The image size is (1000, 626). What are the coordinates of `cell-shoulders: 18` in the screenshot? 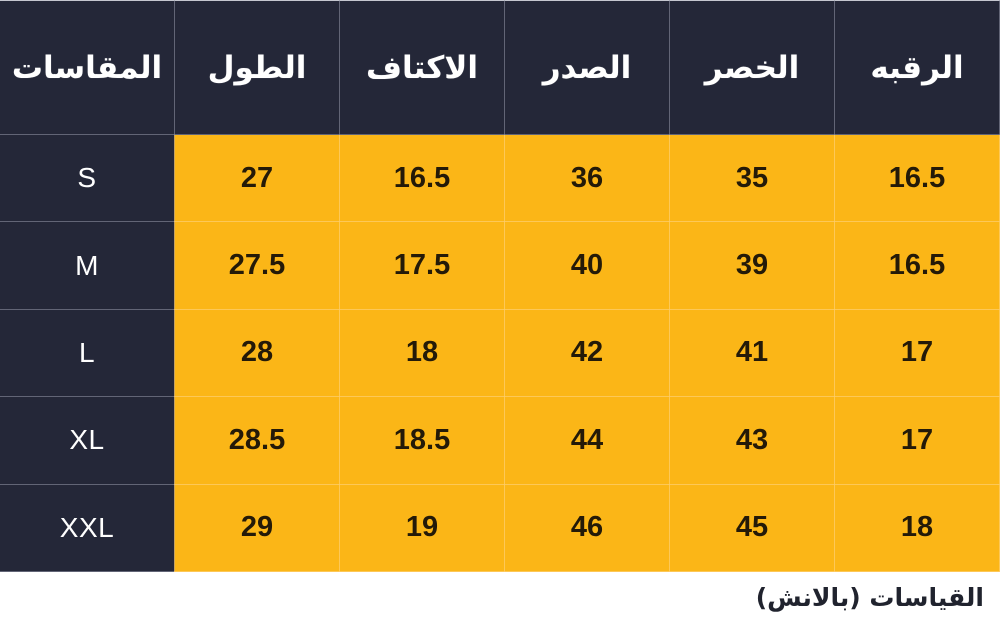 It's located at (422, 353).